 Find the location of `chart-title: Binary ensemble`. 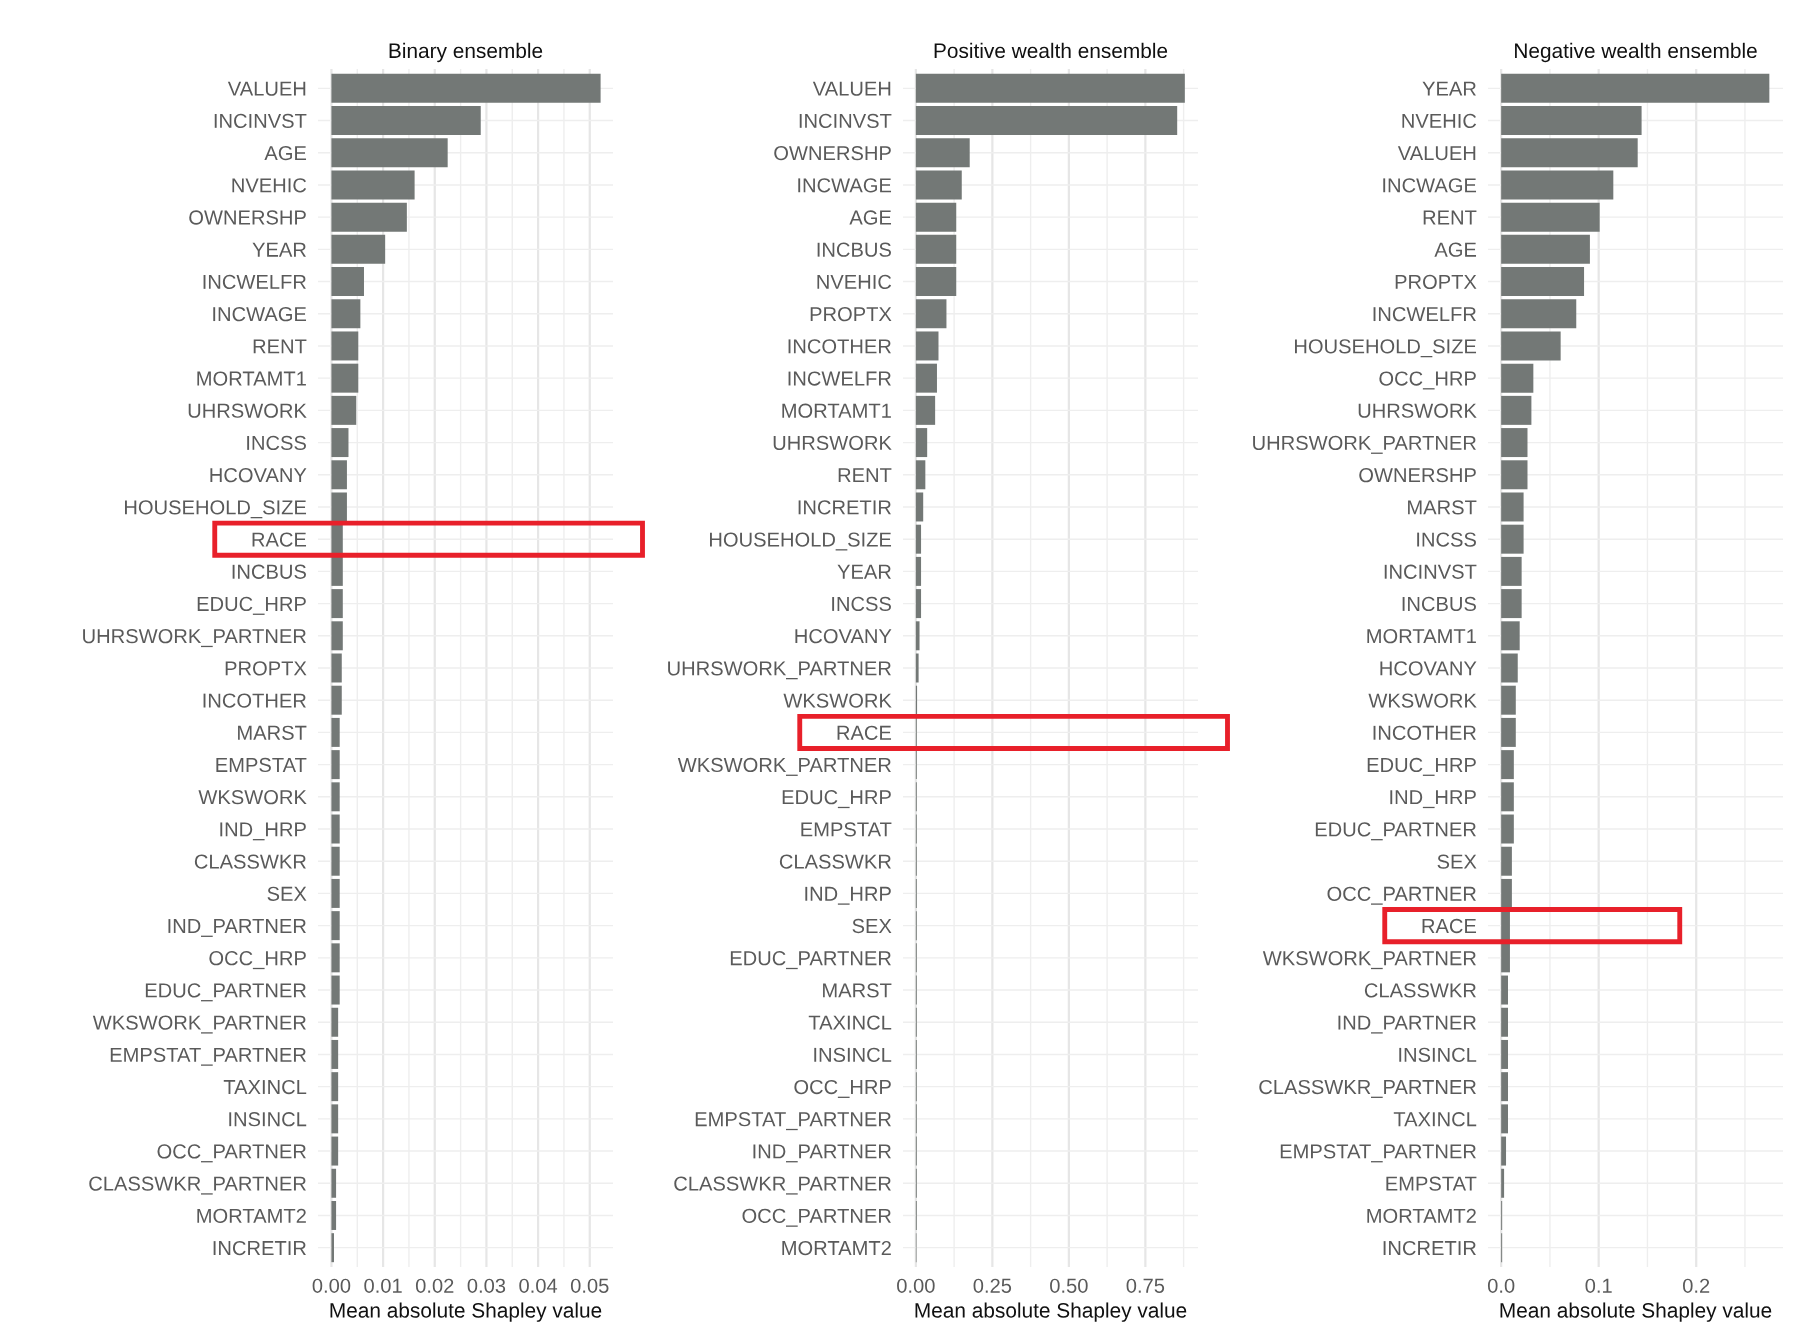

chart-title: Binary ensemble is located at coordinates (466, 52).